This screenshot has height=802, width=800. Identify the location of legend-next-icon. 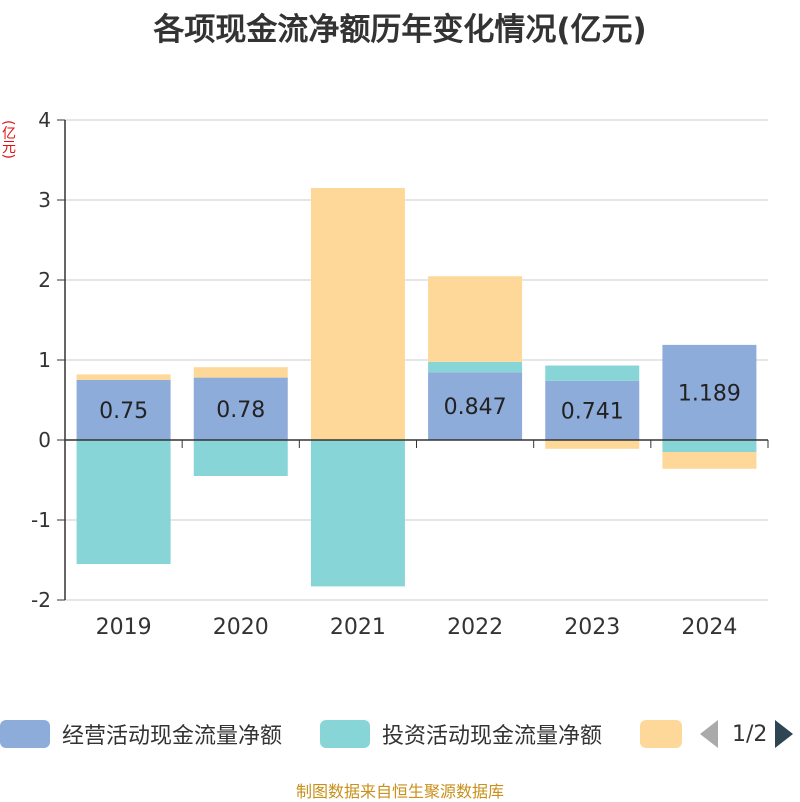
(784, 734).